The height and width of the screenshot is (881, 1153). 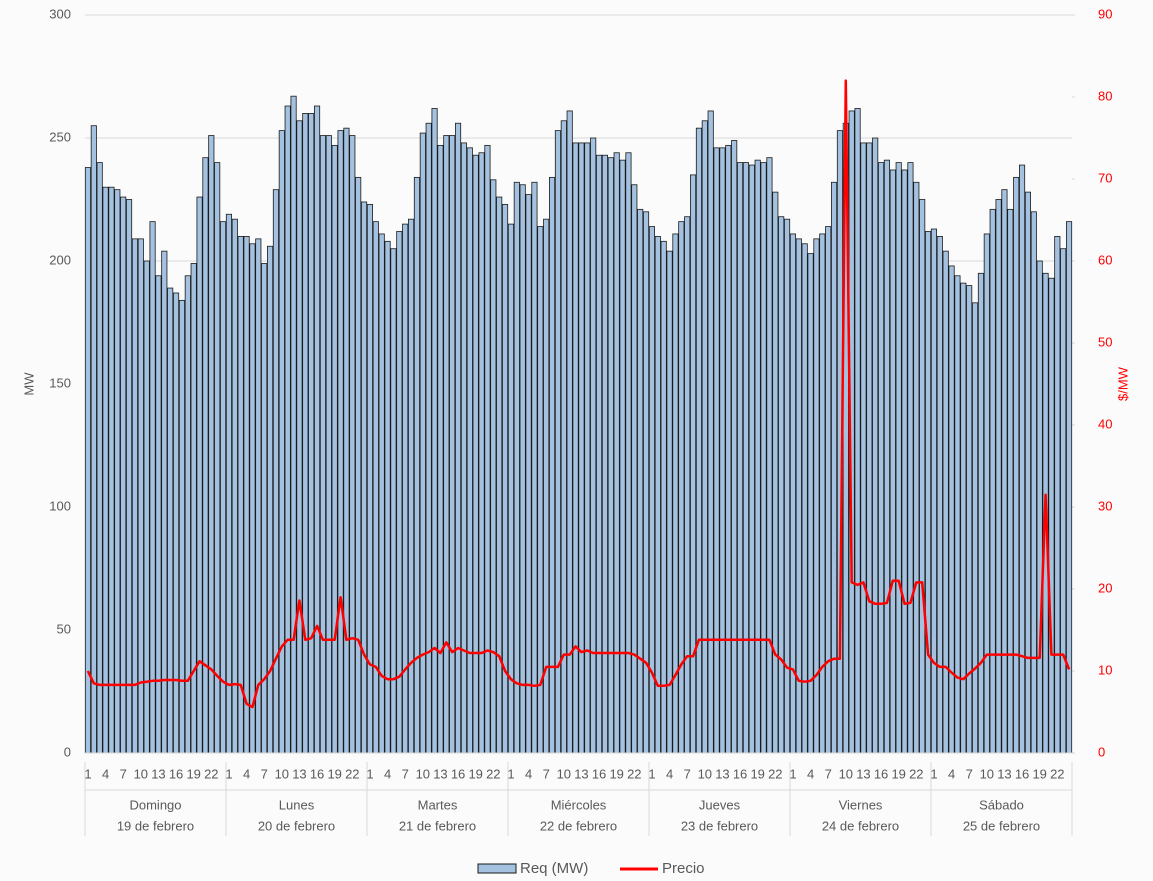 What do you see at coordinates (1105, 669) in the screenshot?
I see `y2-tick-label: 10` at bounding box center [1105, 669].